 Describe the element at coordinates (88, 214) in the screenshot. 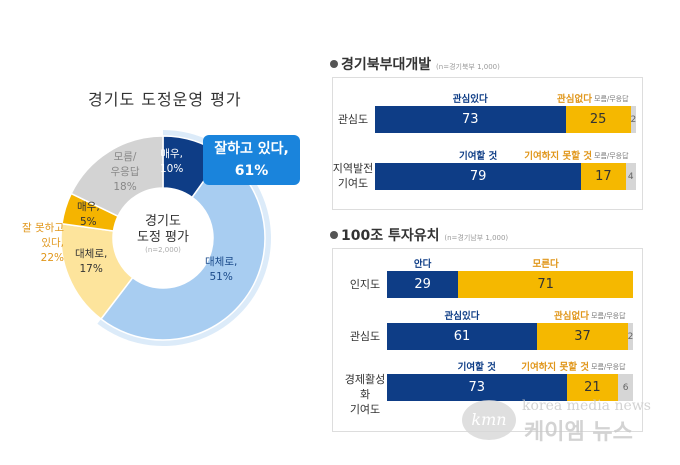

I see `seg-label-very-bad: 매우, 5%` at that location.